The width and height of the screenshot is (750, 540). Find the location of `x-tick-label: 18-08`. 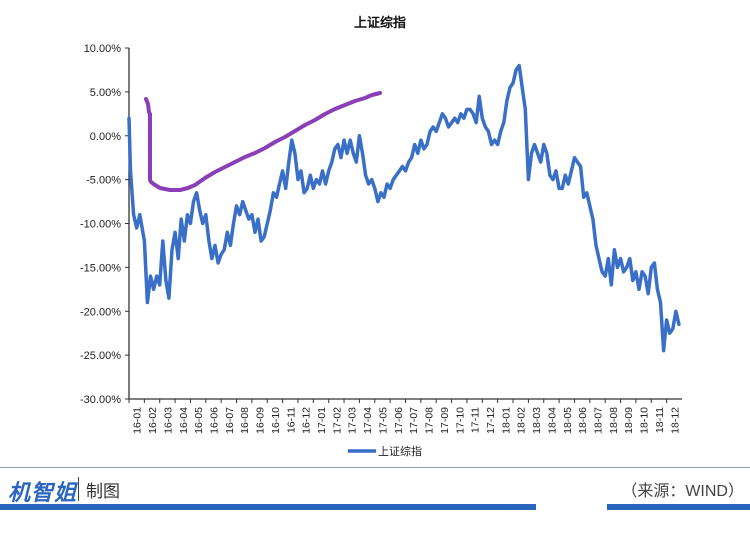

x-tick-label: 18-08 is located at coordinates (614, 420).